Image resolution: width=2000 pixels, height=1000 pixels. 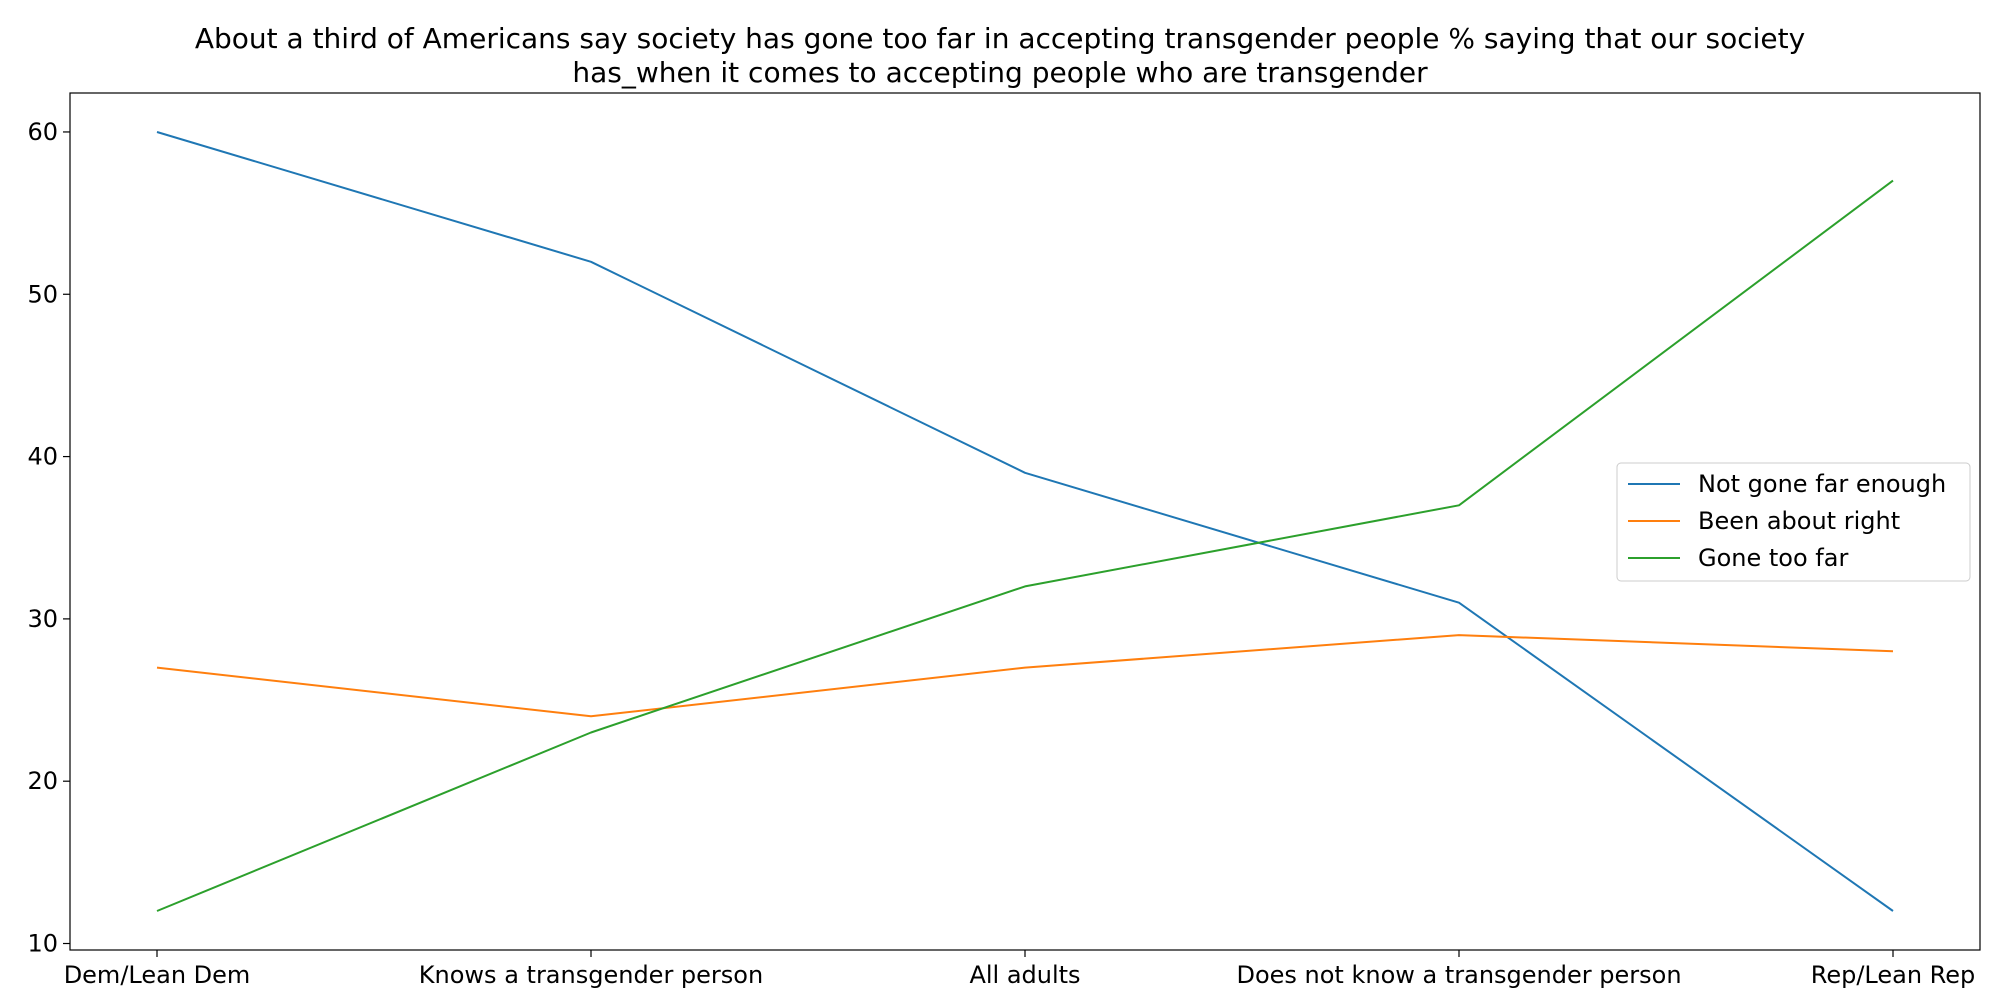 I want to click on x-tick-label: Does not know a transgender person, so click(x=1458, y=975).